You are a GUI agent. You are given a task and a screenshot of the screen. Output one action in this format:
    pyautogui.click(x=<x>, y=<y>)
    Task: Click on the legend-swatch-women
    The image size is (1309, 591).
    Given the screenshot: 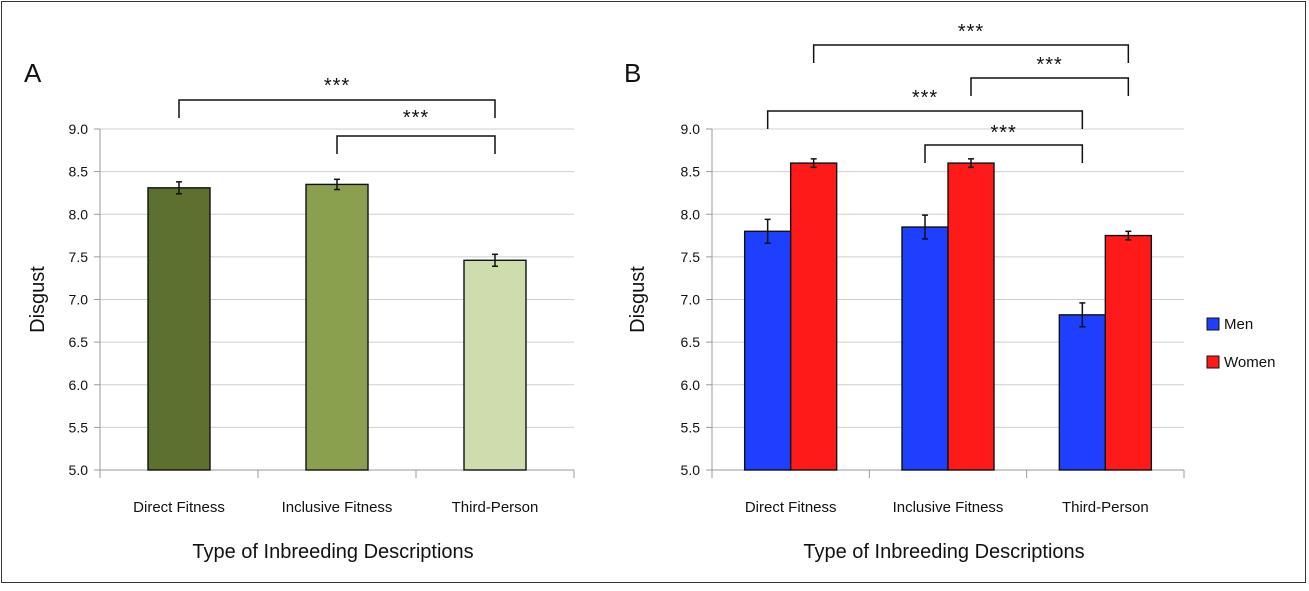 What is the action you would take?
    pyautogui.click(x=1213, y=362)
    